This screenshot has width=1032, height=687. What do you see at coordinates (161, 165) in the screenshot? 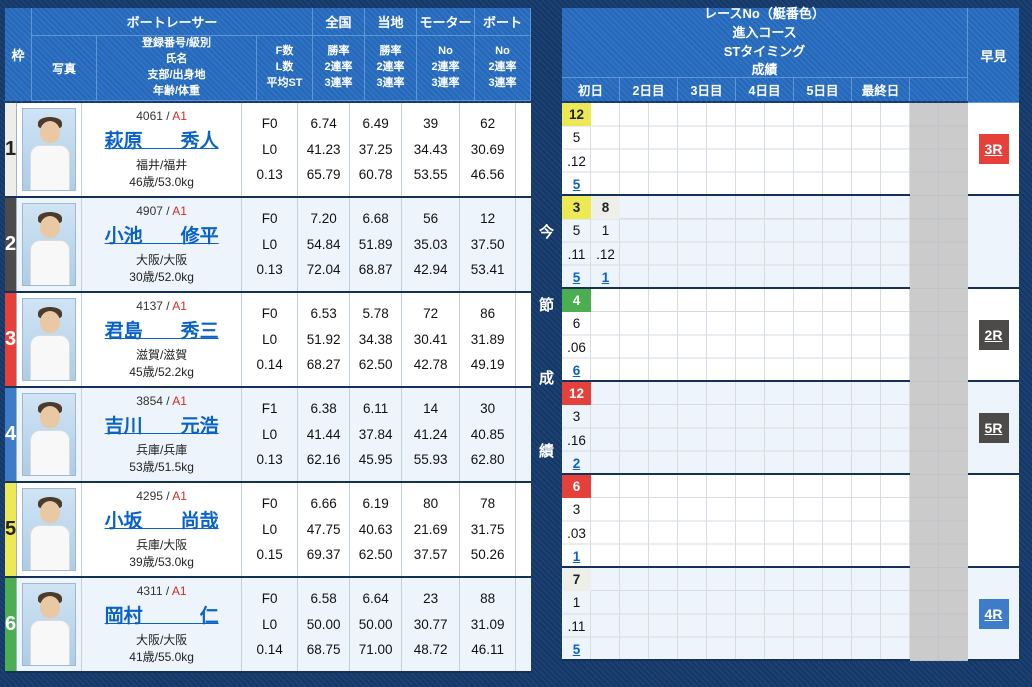
I see `branch-birthplace: 福井/福井` at bounding box center [161, 165].